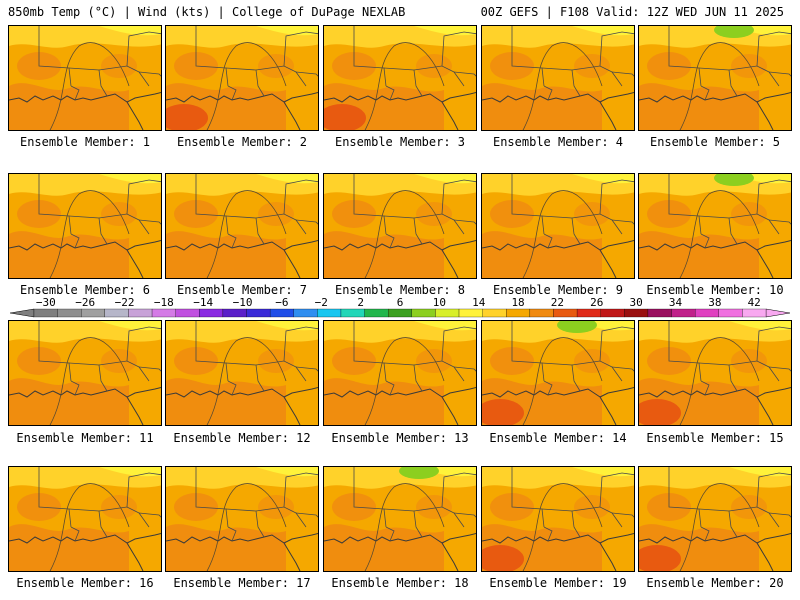 This screenshot has width=800, height=600. What do you see at coordinates (715, 290) in the screenshot?
I see `ensemble-member-label: Ensemble Member: 10` at bounding box center [715, 290].